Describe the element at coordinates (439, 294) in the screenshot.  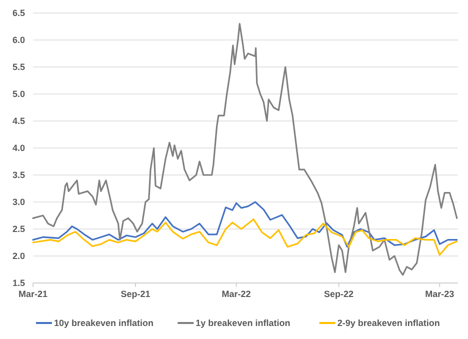
I see `x-tick-label: Mar-23` at that location.